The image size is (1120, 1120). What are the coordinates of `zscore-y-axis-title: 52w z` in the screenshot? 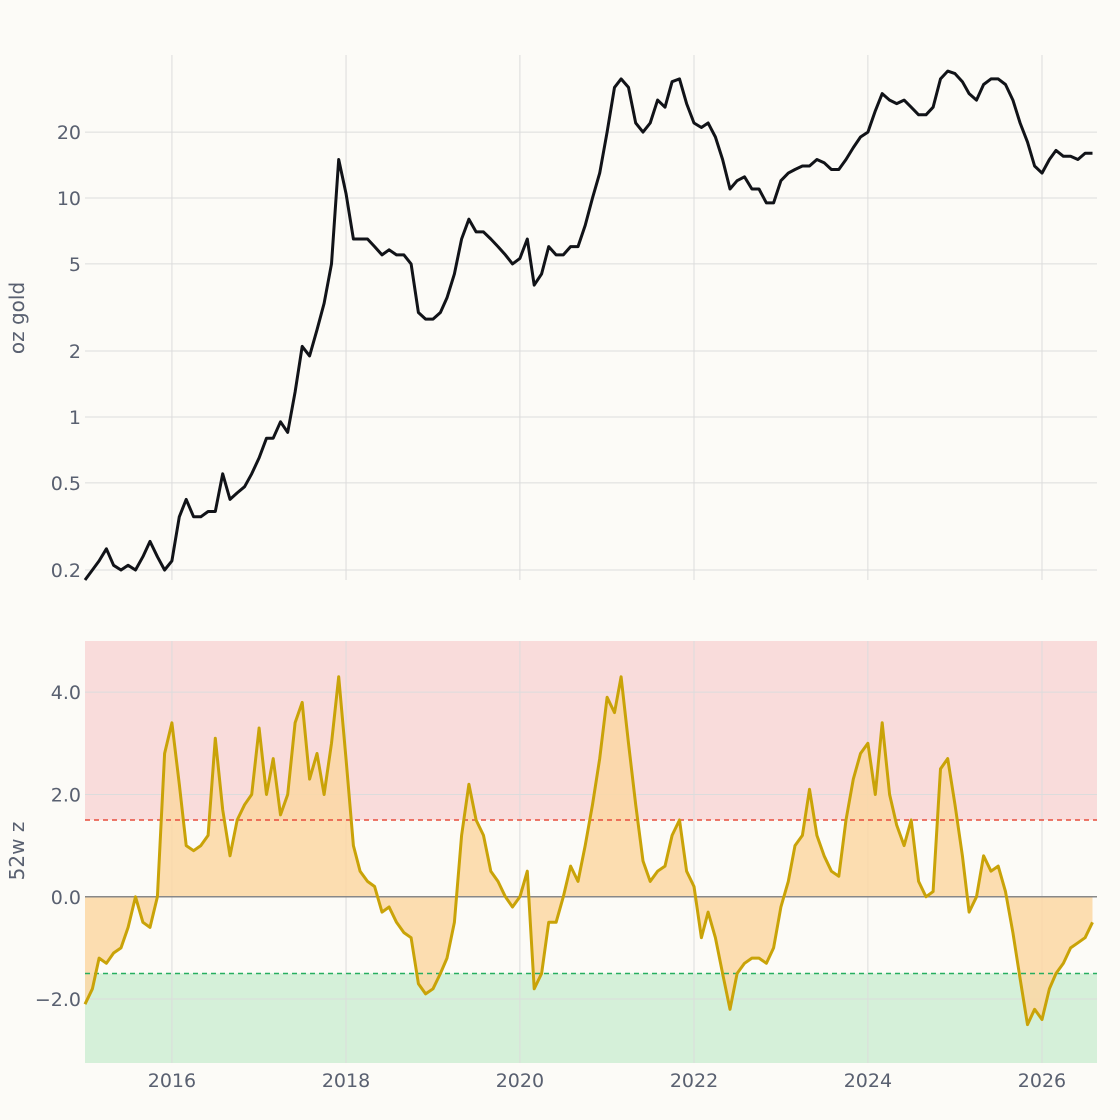 It's located at (17, 851).